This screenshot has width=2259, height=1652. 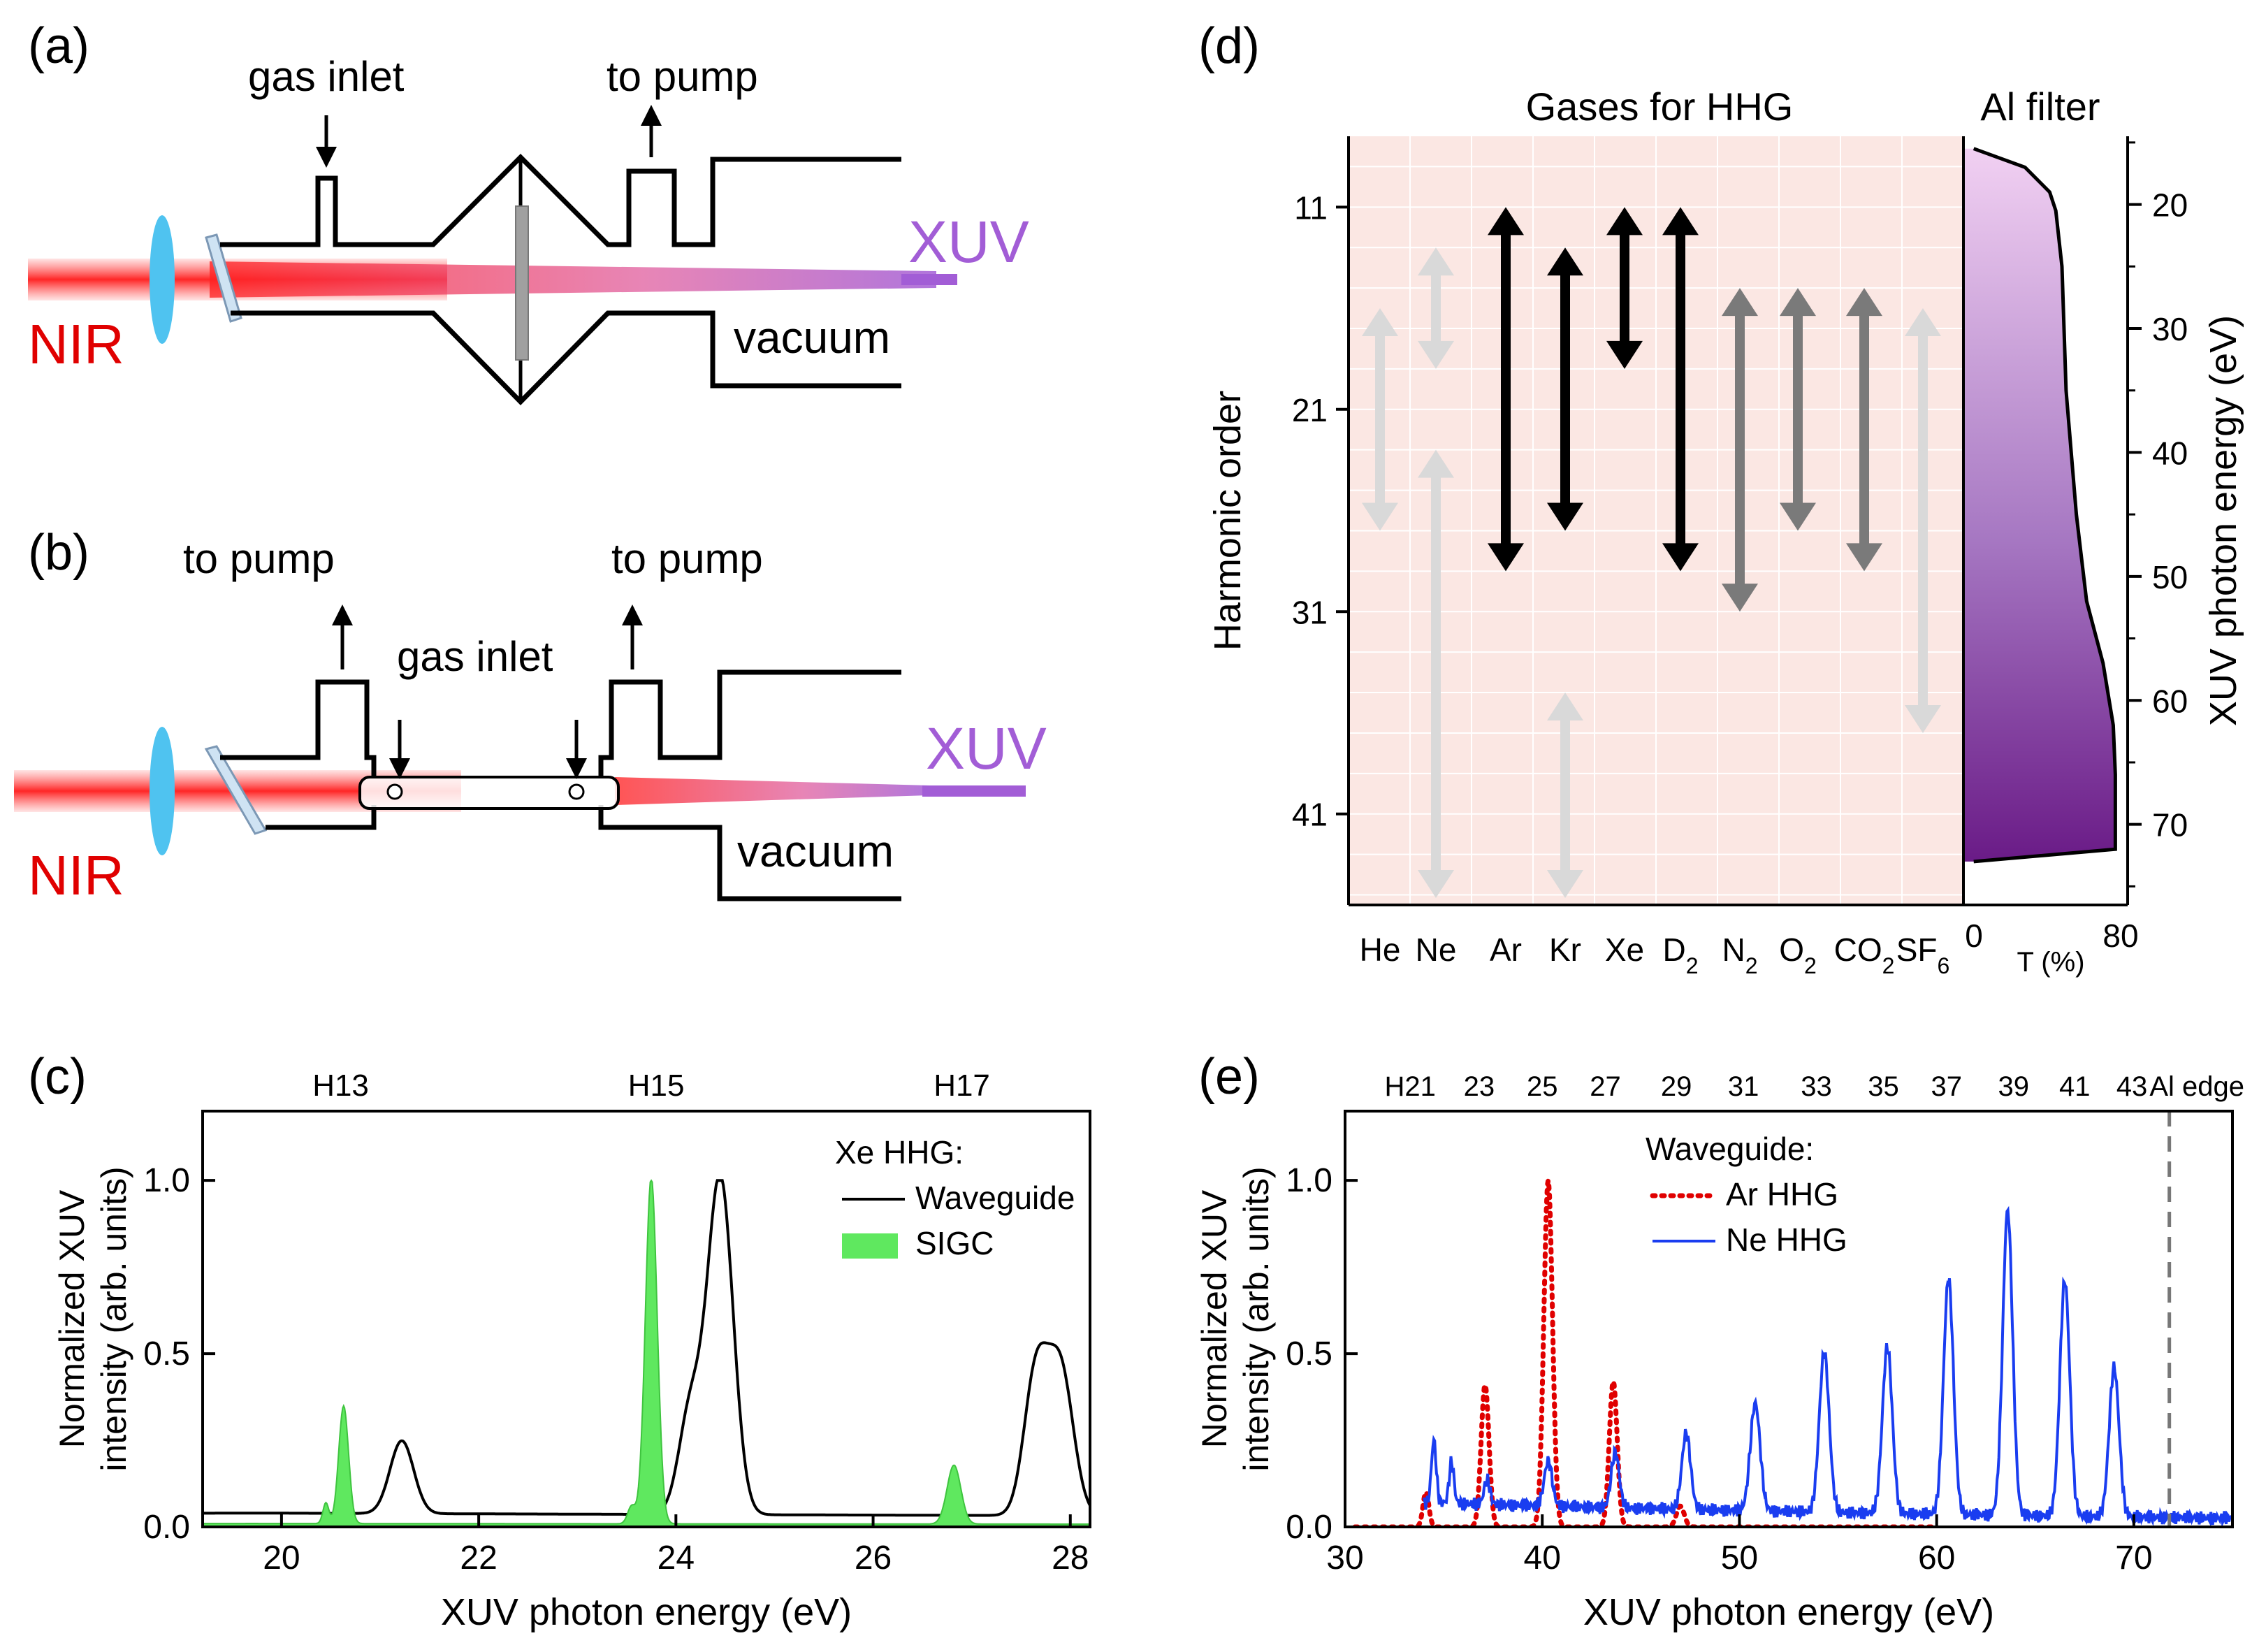 I want to click on cell-upper-wall, so click(x=560, y=201).